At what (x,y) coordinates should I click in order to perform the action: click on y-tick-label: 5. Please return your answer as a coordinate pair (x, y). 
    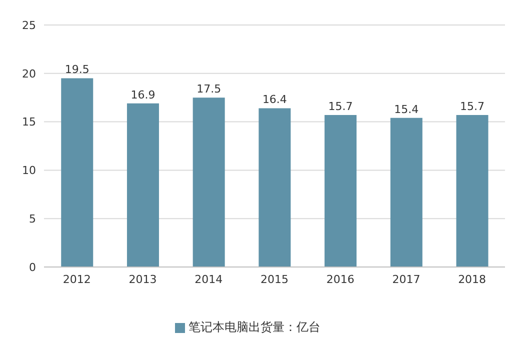
    Looking at the image, I should click on (32, 219).